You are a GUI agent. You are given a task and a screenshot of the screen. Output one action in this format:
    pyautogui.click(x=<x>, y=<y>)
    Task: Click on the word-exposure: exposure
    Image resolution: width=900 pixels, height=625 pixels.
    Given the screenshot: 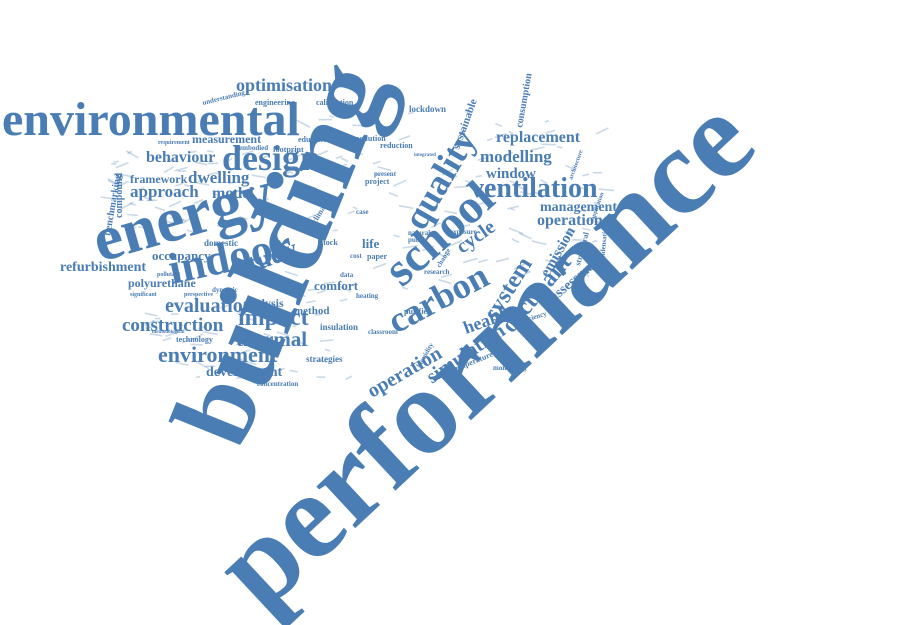 What is the action you would take?
    pyautogui.click(x=463, y=232)
    